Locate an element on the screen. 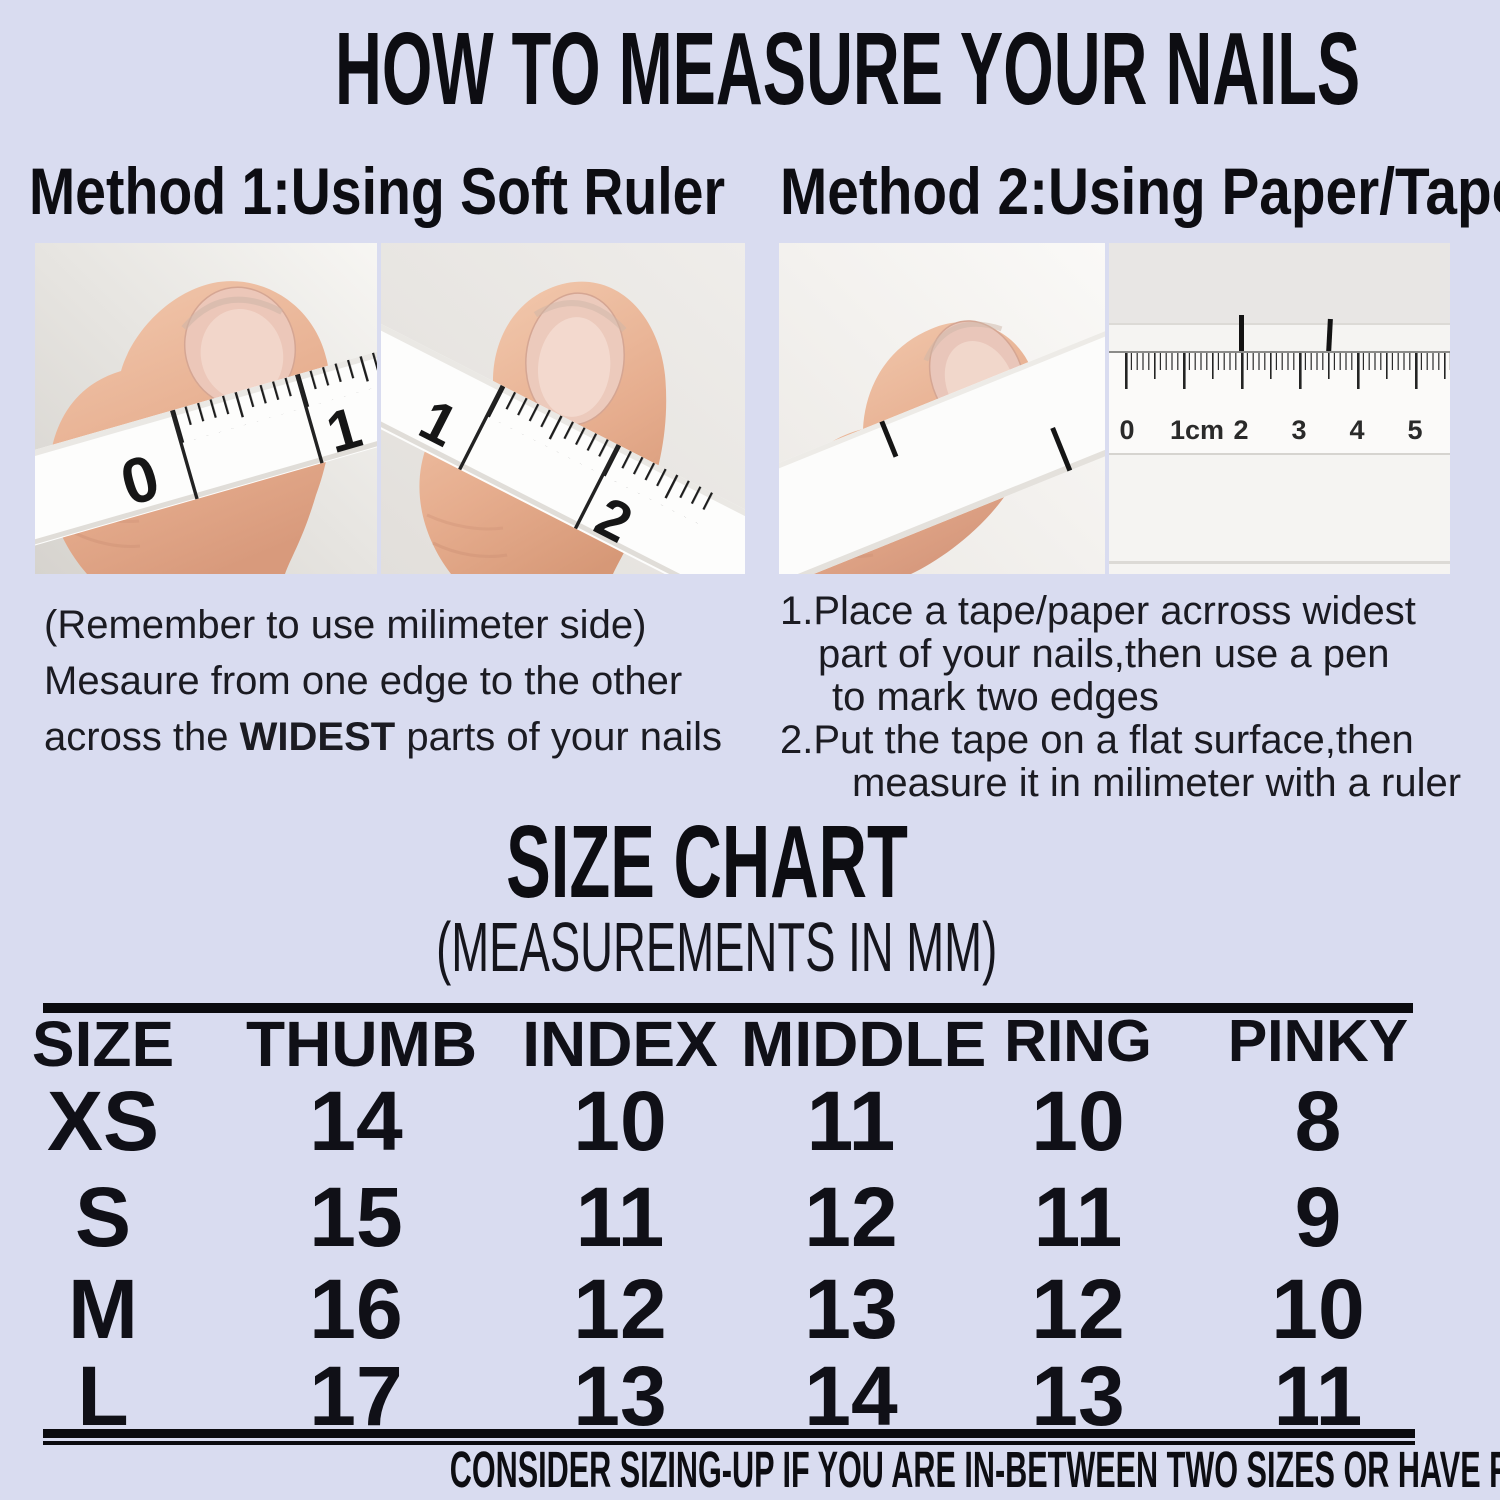  method2-photo-left is located at coordinates (942, 408).